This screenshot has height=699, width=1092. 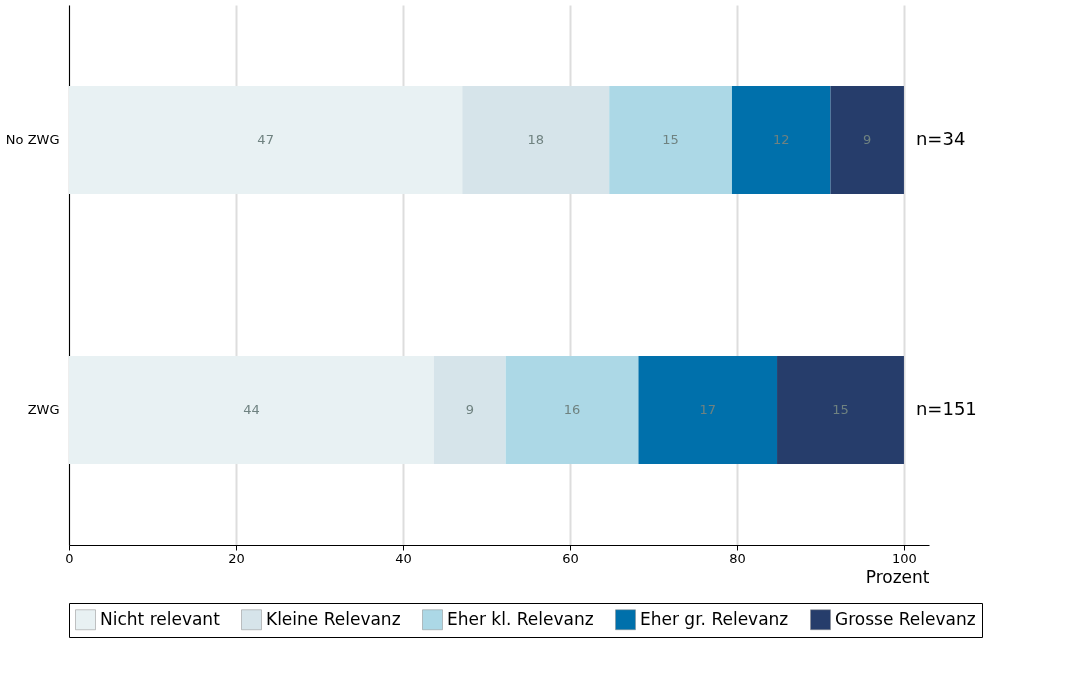 What do you see at coordinates (737, 558) in the screenshot?
I see `x-tick-label: 80` at bounding box center [737, 558].